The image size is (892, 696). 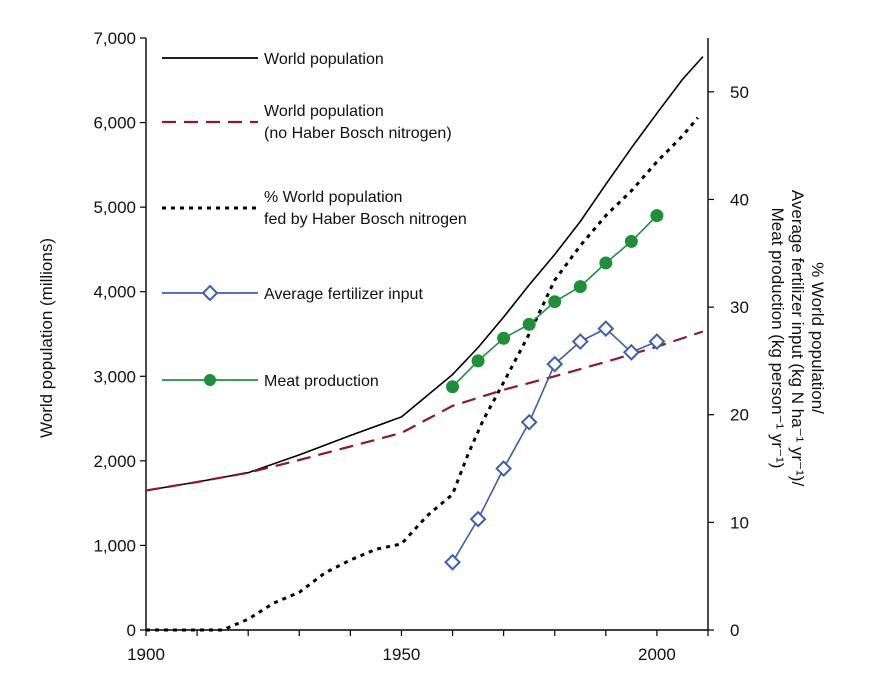 I want to click on marker-layer, so click(x=555, y=390).